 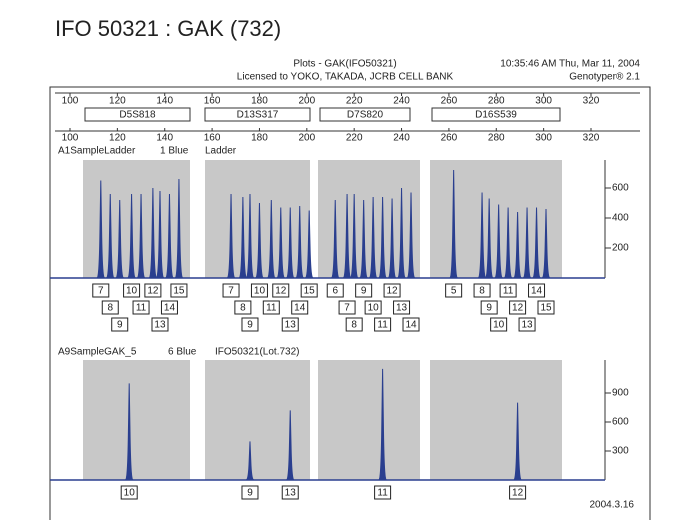 I want to click on size-tick-label: 160, so click(x=212, y=138).